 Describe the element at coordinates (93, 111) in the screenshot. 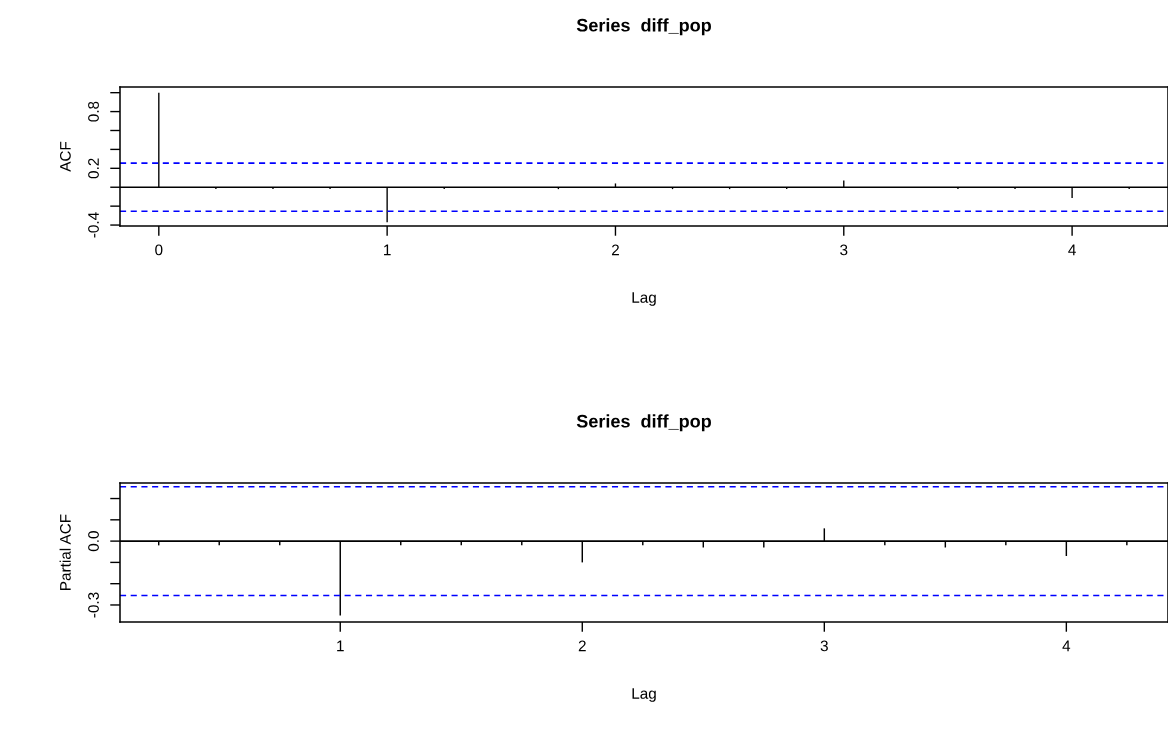

I see `y-tick-label: 0.8` at that location.